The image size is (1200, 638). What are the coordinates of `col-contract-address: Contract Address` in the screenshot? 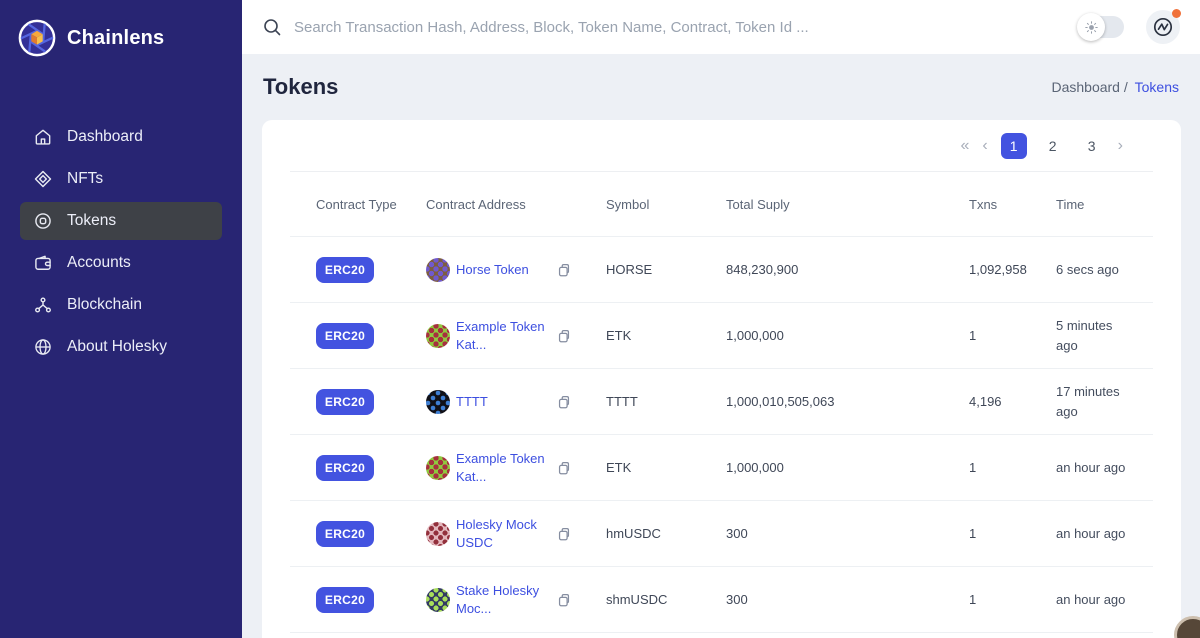 It's located at (476, 204).